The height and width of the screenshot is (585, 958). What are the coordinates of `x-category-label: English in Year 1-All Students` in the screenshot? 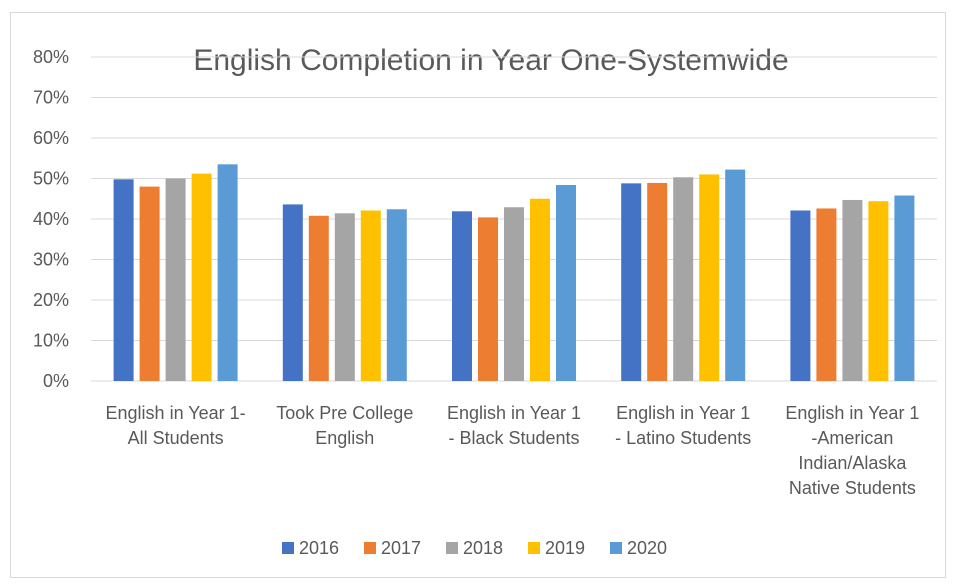 It's located at (176, 425).